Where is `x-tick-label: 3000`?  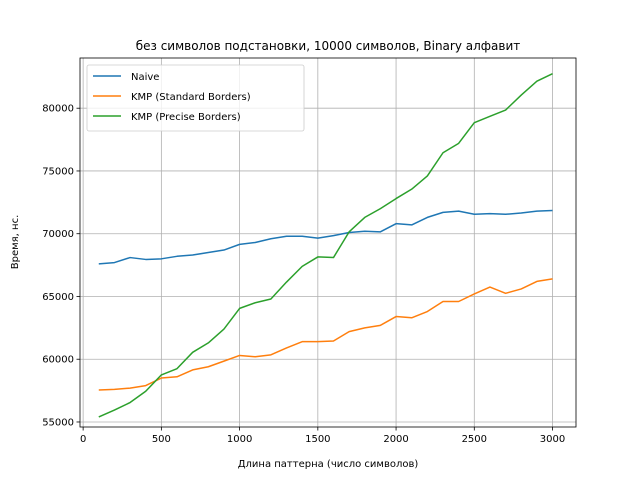 x-tick-label: 3000 is located at coordinates (552, 439).